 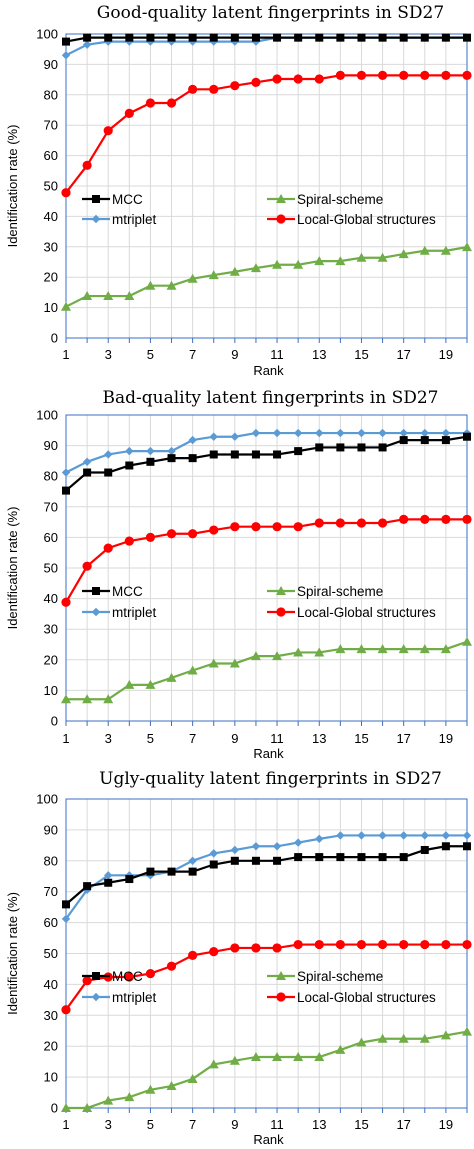 What do you see at coordinates (51, 537) in the screenshot?
I see `y-tick-label: 60` at bounding box center [51, 537].